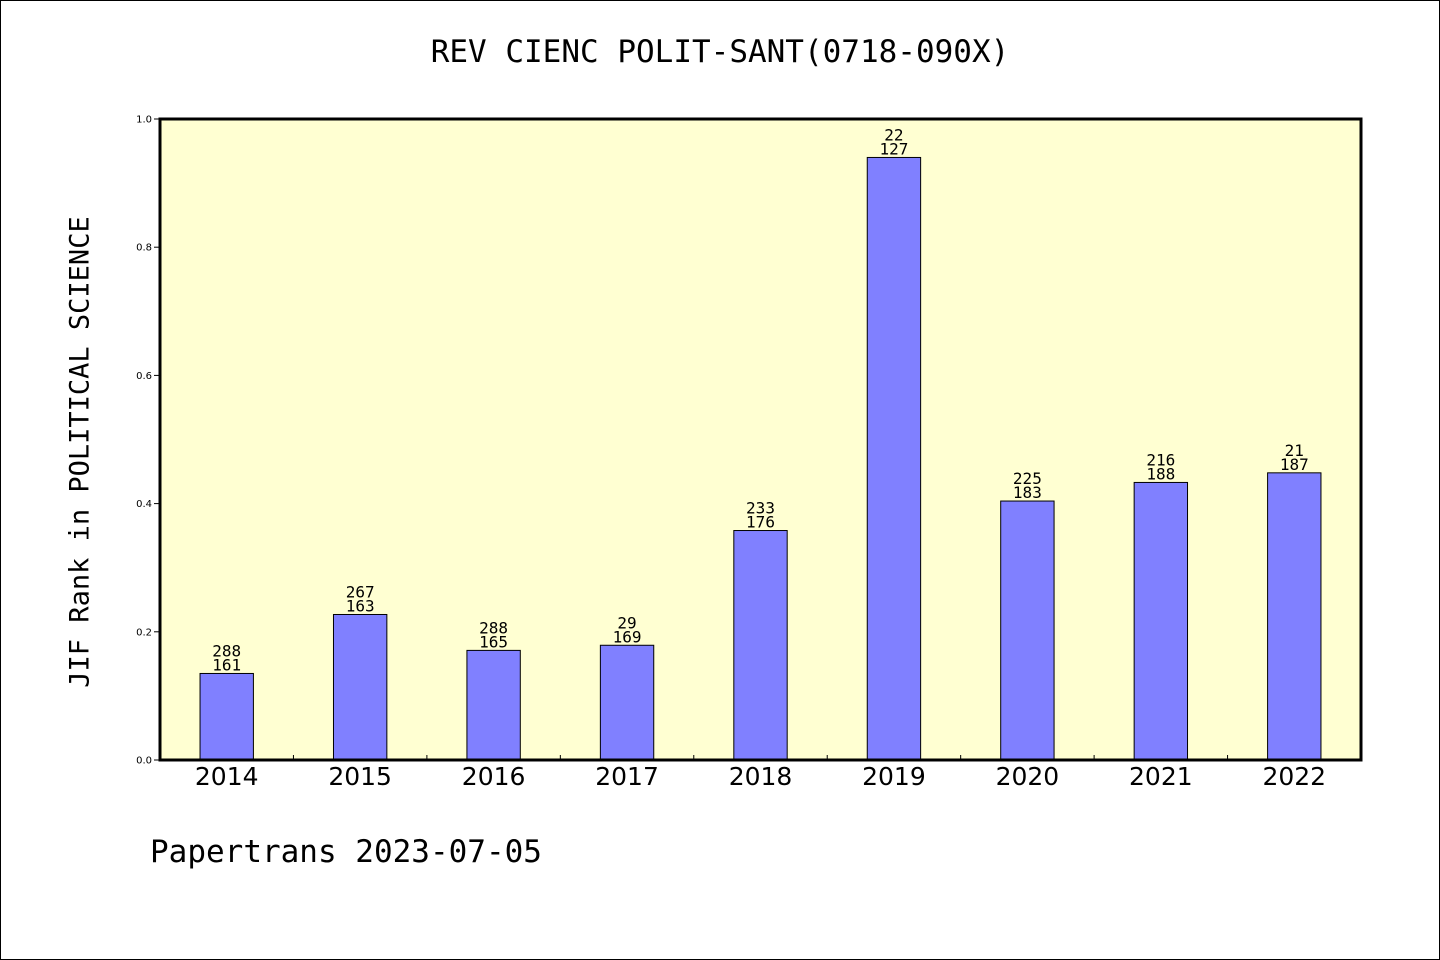 This screenshot has width=1440, height=960. Describe the element at coordinates (144, 248) in the screenshot. I see `y-tick-label: 0.8` at that location.